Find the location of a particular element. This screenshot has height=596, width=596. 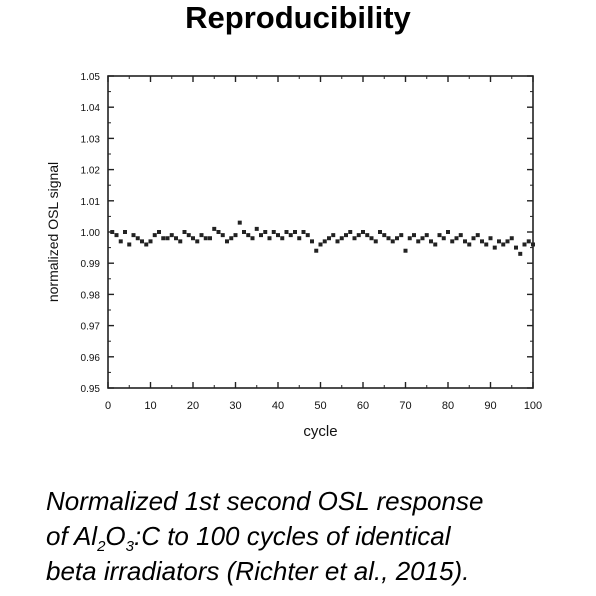

y-tick-label: 1.04 is located at coordinates (91, 108).